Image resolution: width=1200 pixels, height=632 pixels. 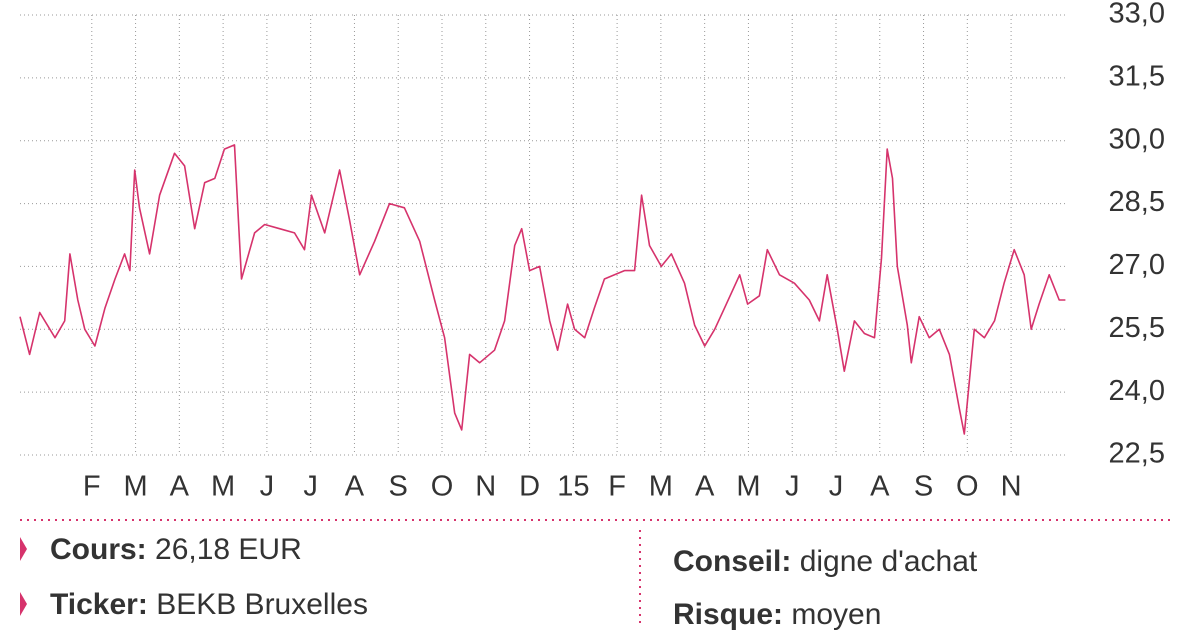 I want to click on info-label: Cours:, so click(x=98, y=549).